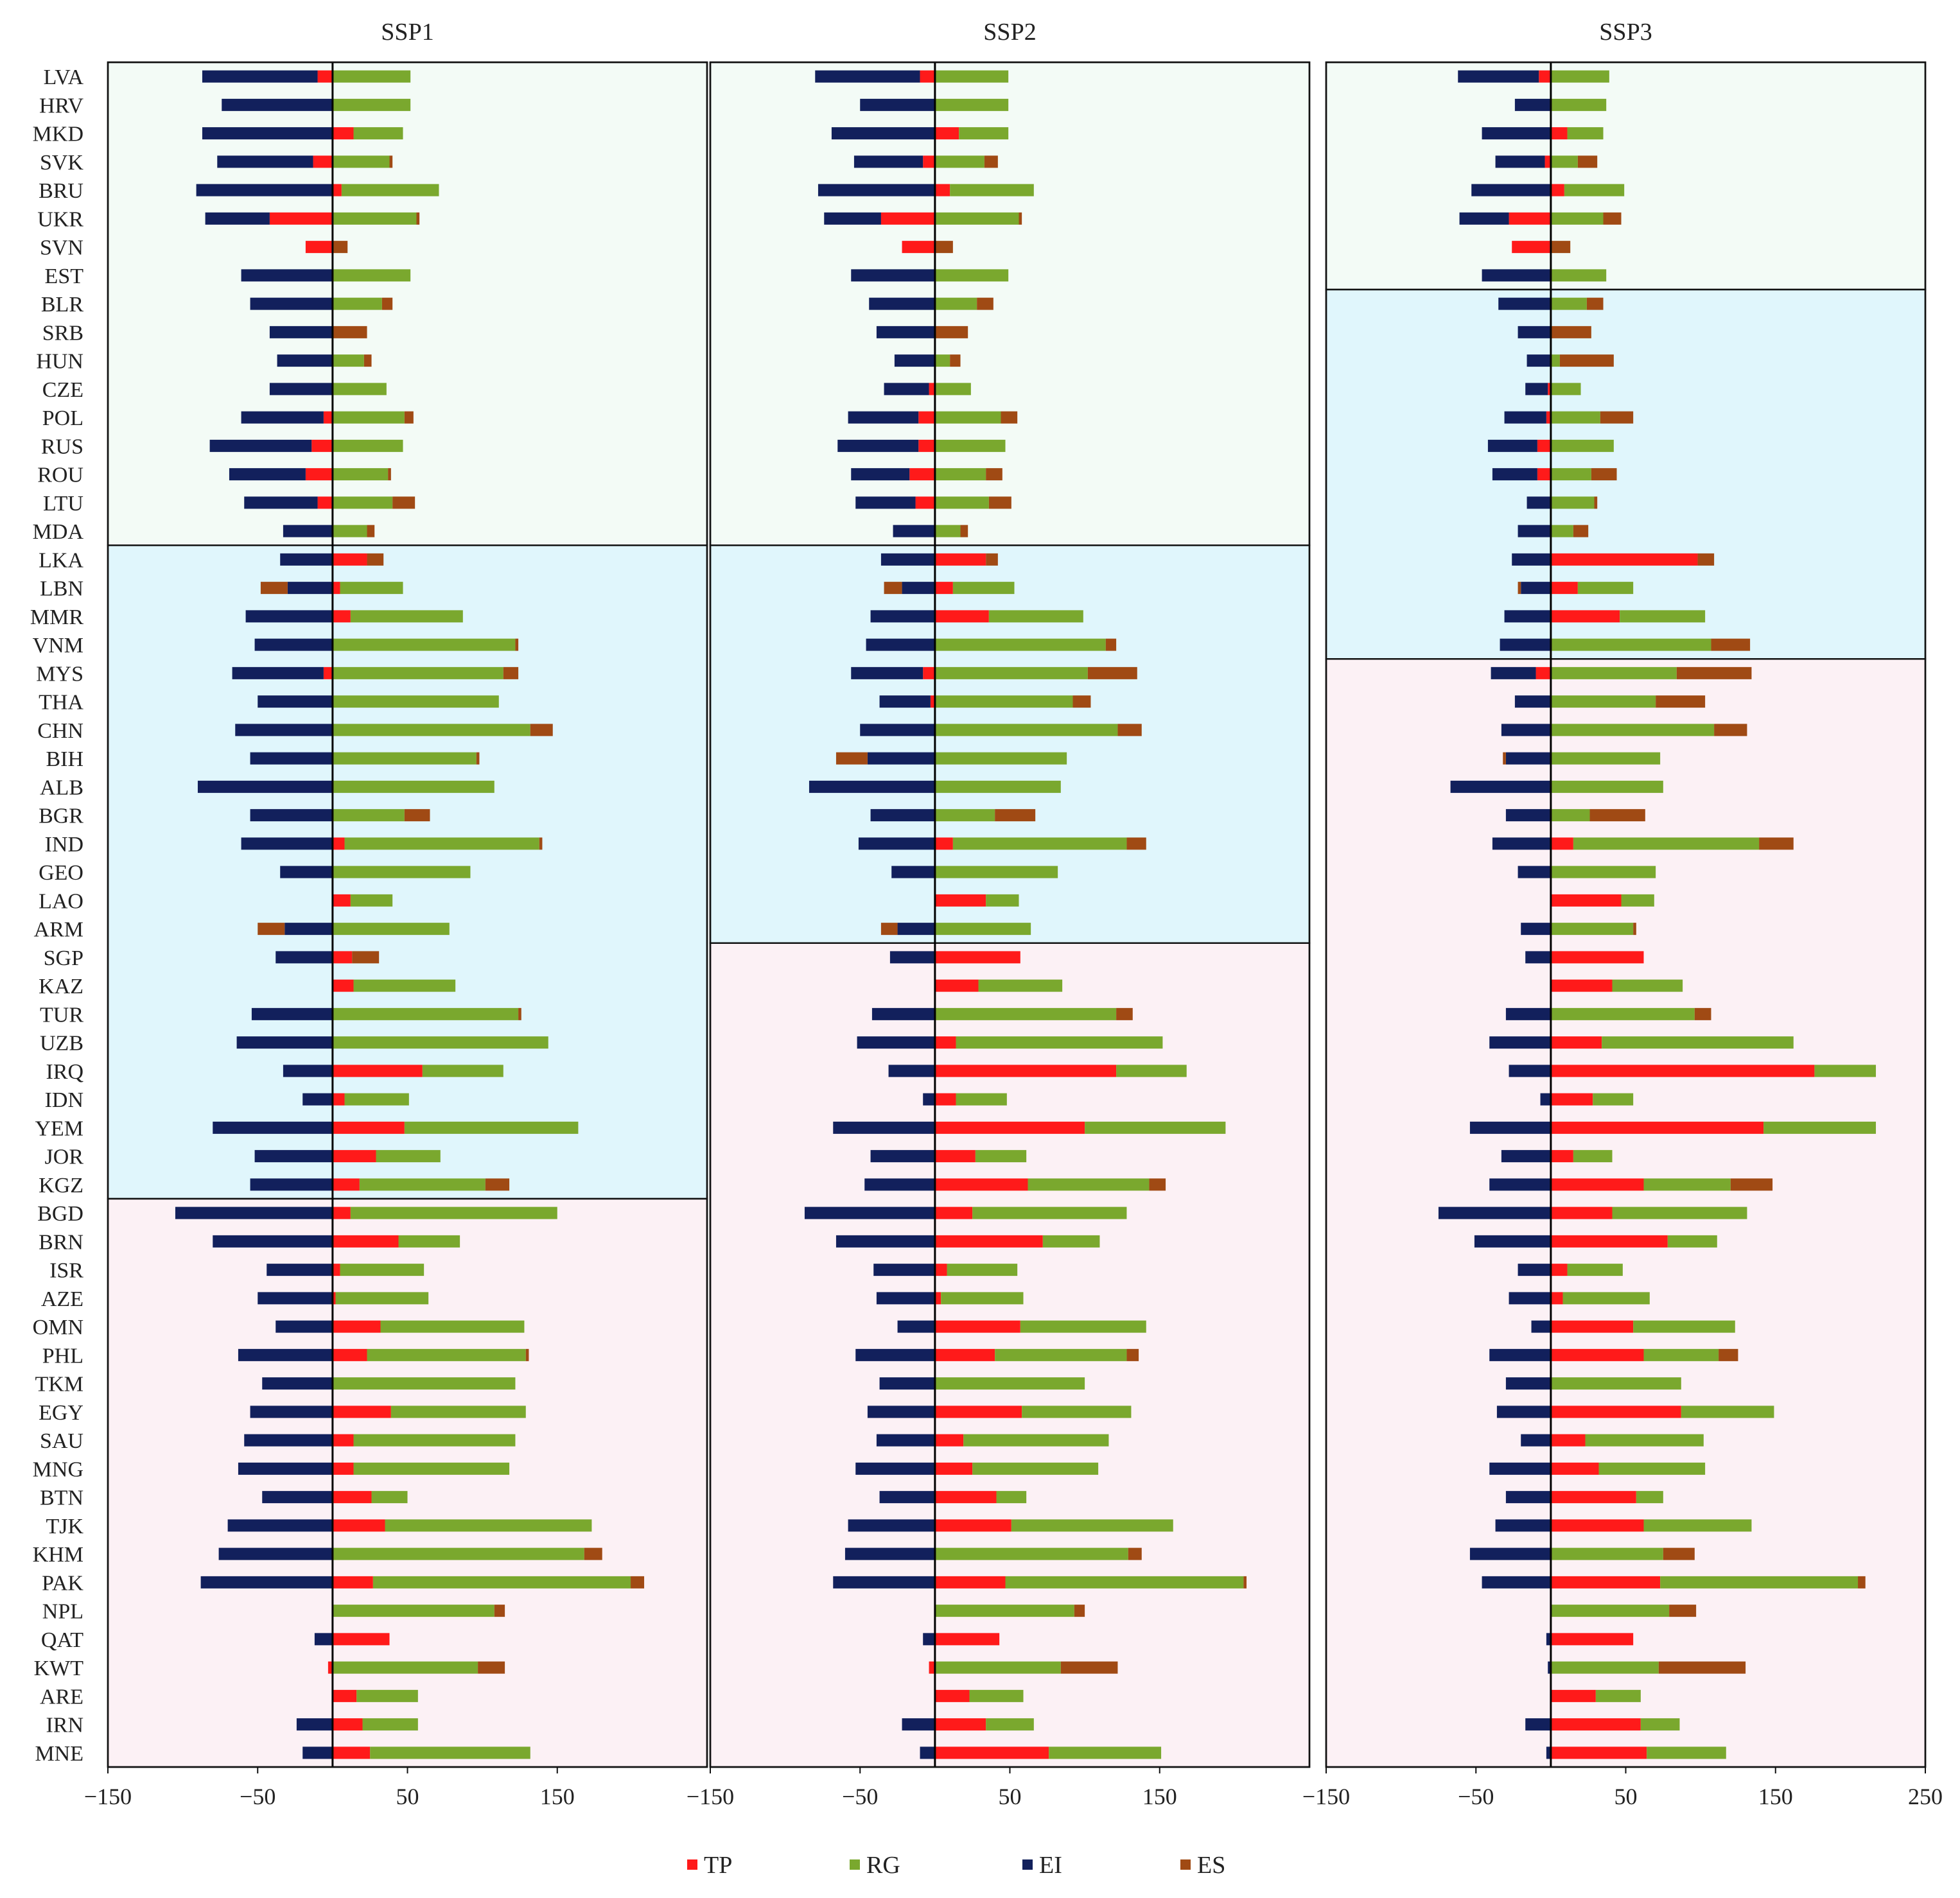  What do you see at coordinates (1016, 816) in the screenshot?
I see `bar-es-bgr` at bounding box center [1016, 816].